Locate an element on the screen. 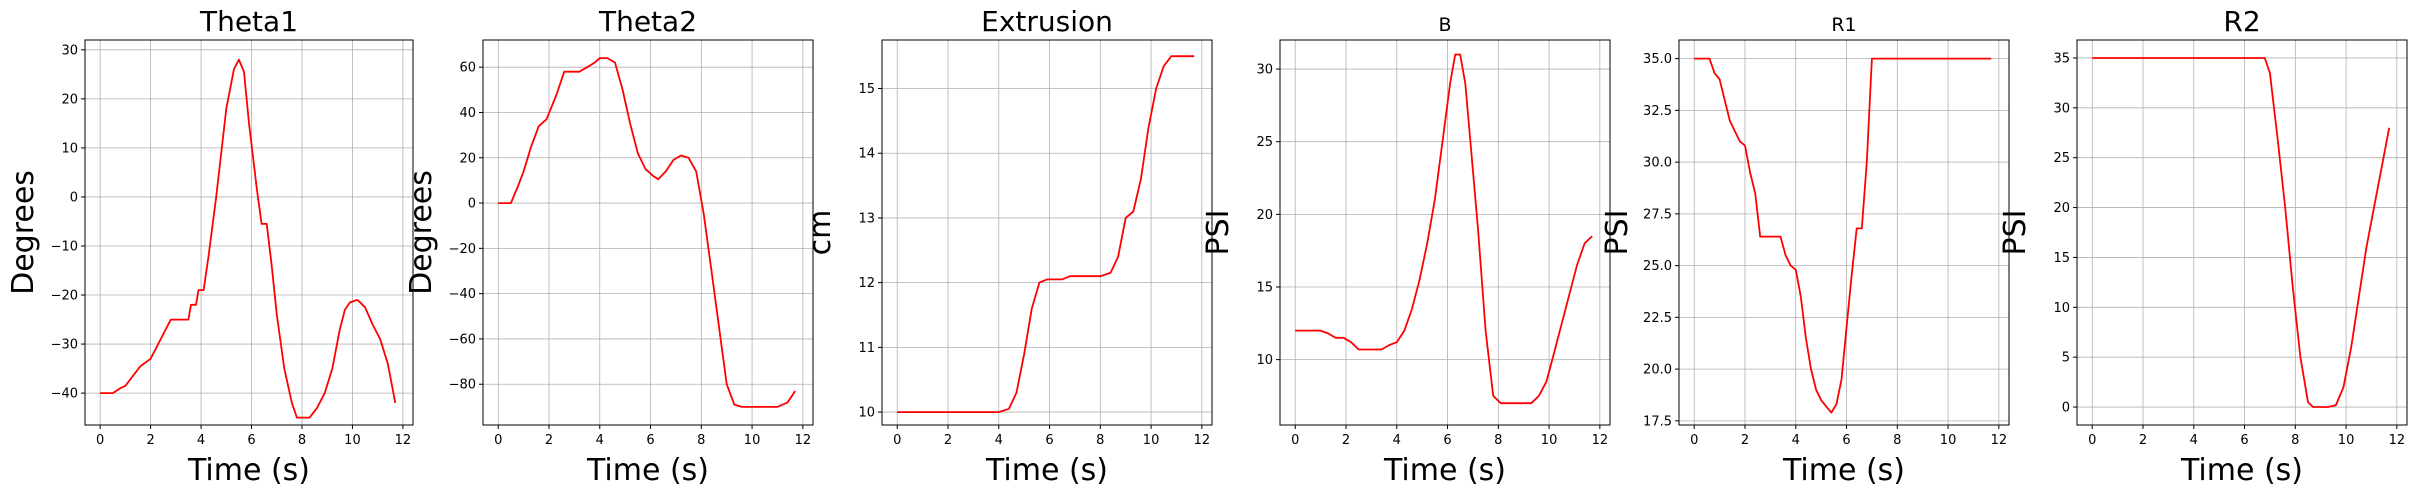 The image size is (2417, 492). y-tick-label: 22.5 is located at coordinates (1657, 318).